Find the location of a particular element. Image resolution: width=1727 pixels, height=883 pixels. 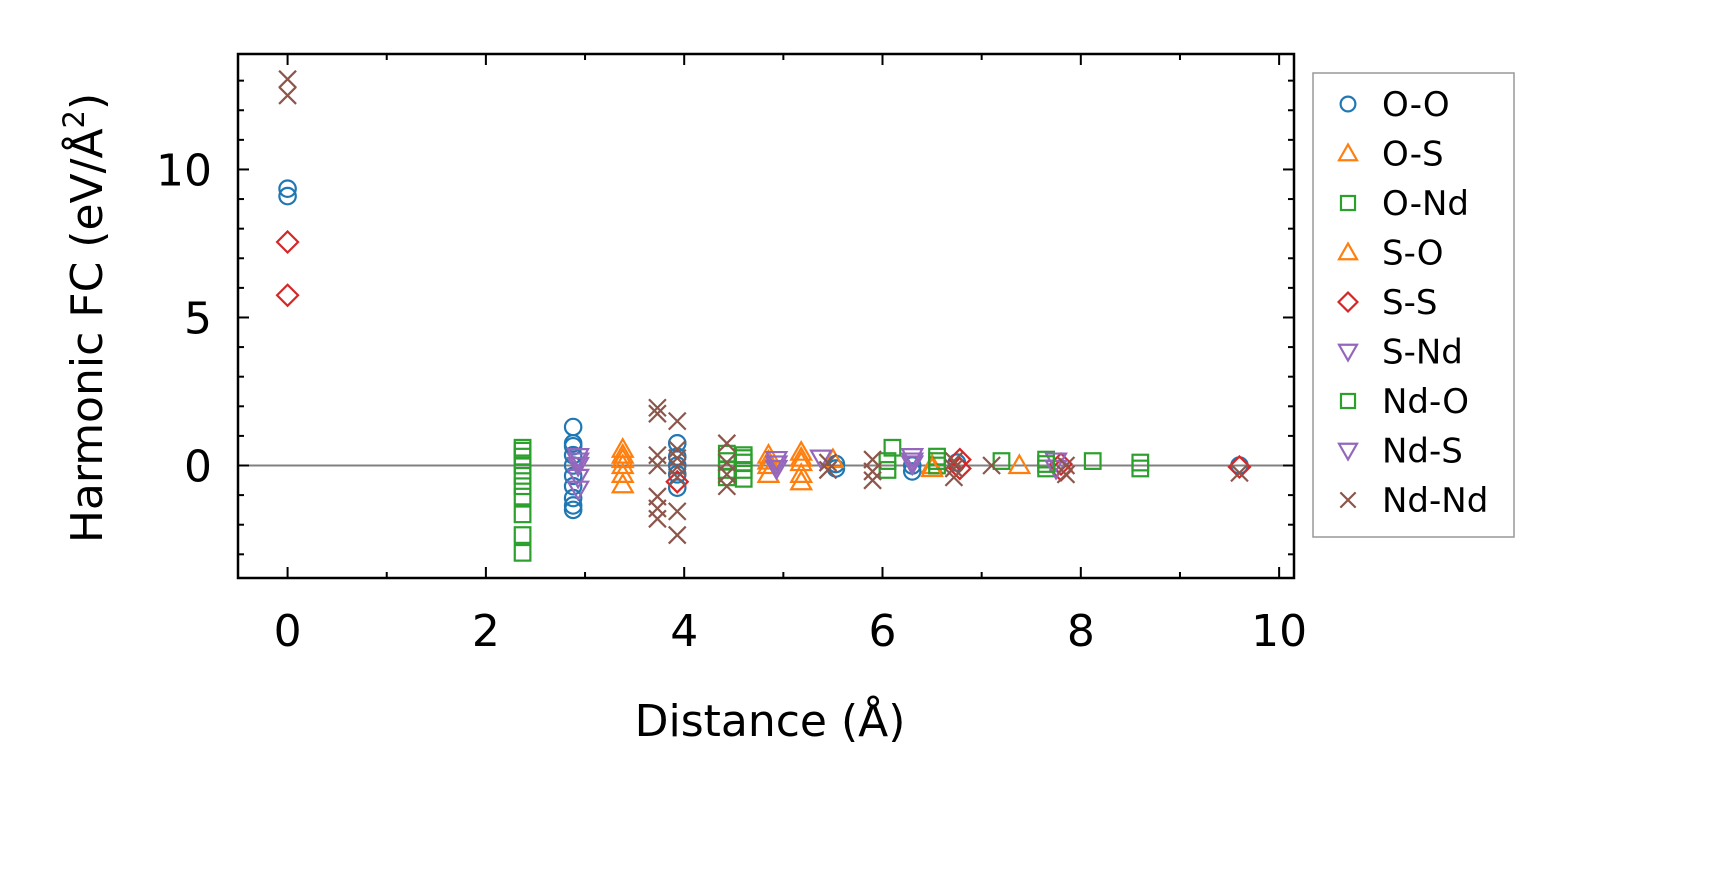

y-axis-label-main: Harmonic FC (eV/Å is located at coordinates (86, 335).